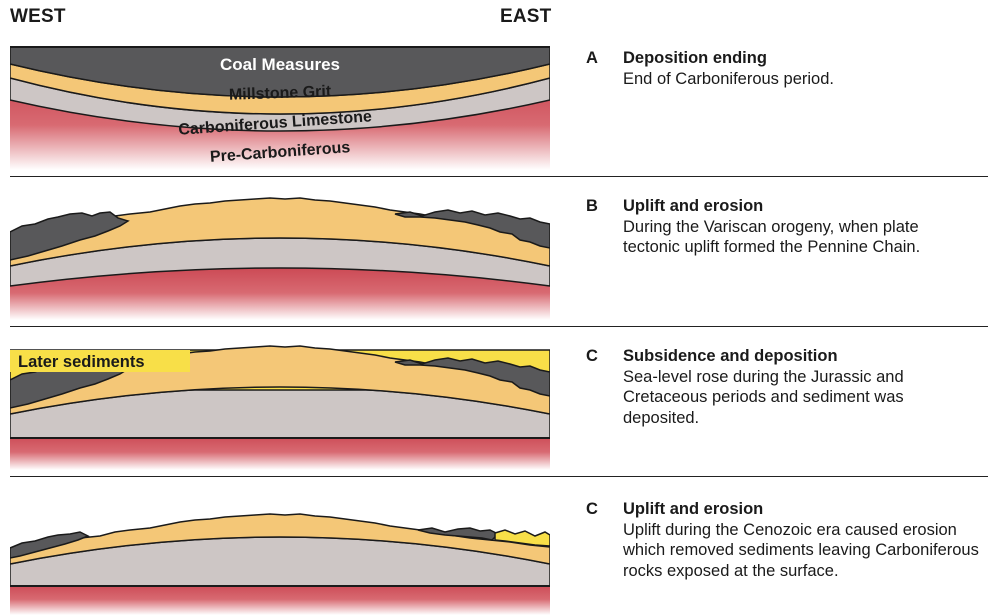 Image resolution: width=988 pixels, height=615 pixels. Describe the element at coordinates (522, 538) in the screenshot. I see `panel-d-later-sediments-remnant` at that location.